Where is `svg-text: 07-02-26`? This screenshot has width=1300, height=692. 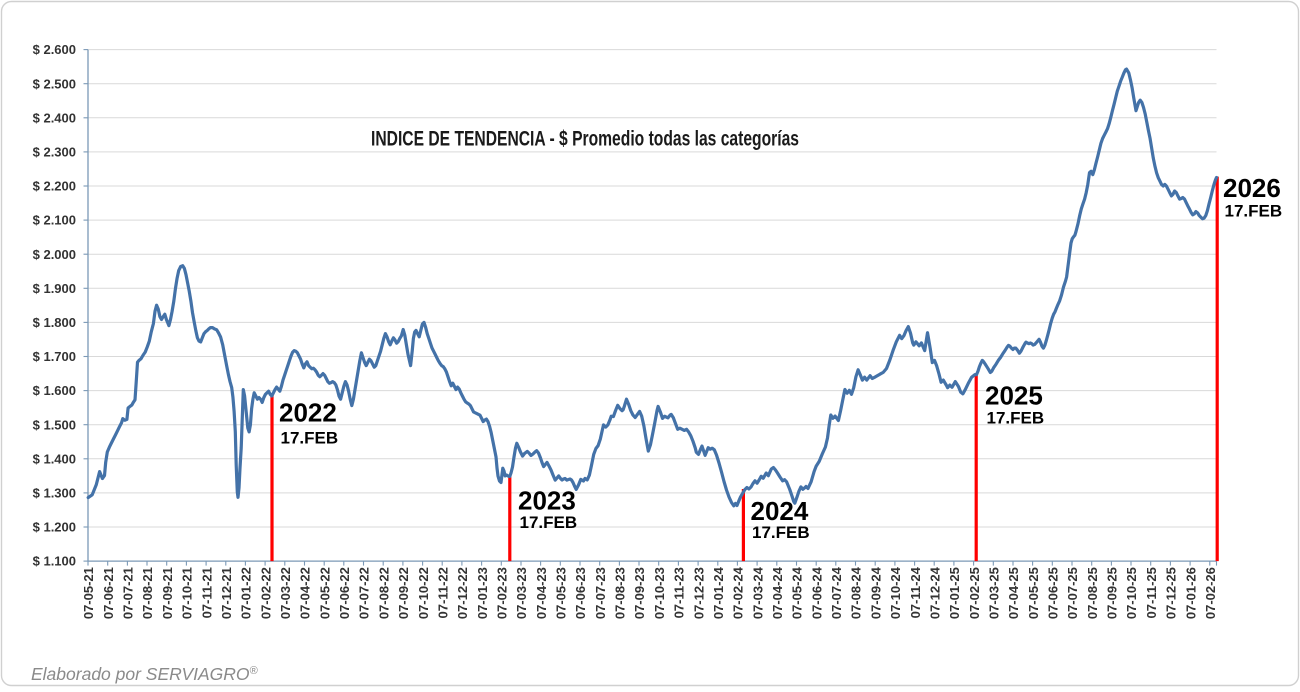
svg-text: 07-02-26 is located at coordinates (1210, 593).